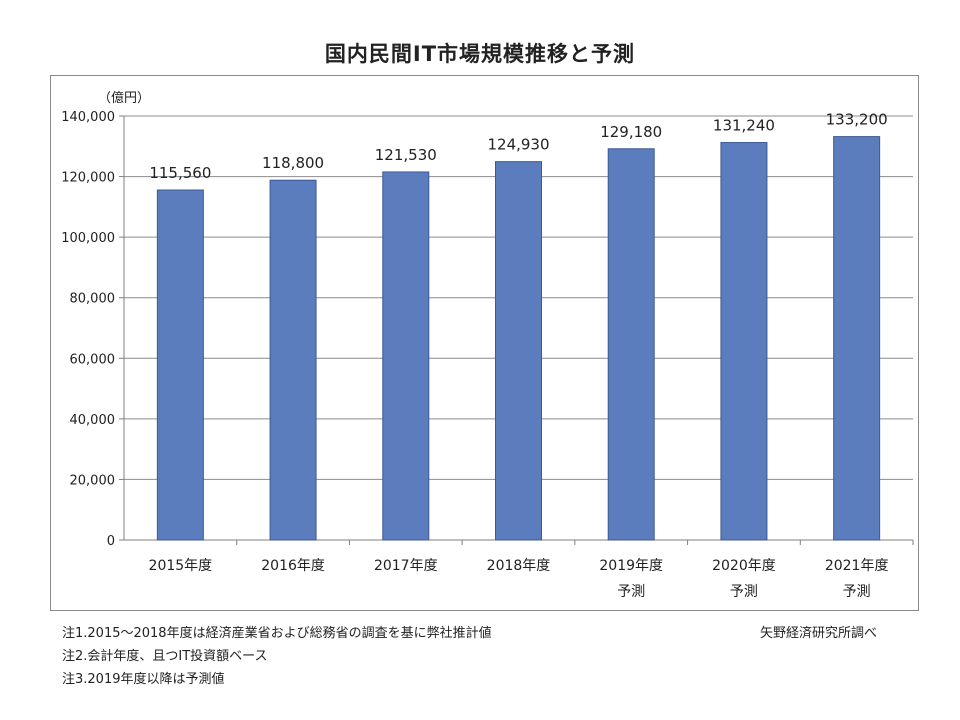 The height and width of the screenshot is (720, 960). What do you see at coordinates (277, 633) in the screenshot?
I see `footnote-1: 注1.2015～2018年度は経済産業省および総務省の調査を基に弊社推計値` at bounding box center [277, 633].